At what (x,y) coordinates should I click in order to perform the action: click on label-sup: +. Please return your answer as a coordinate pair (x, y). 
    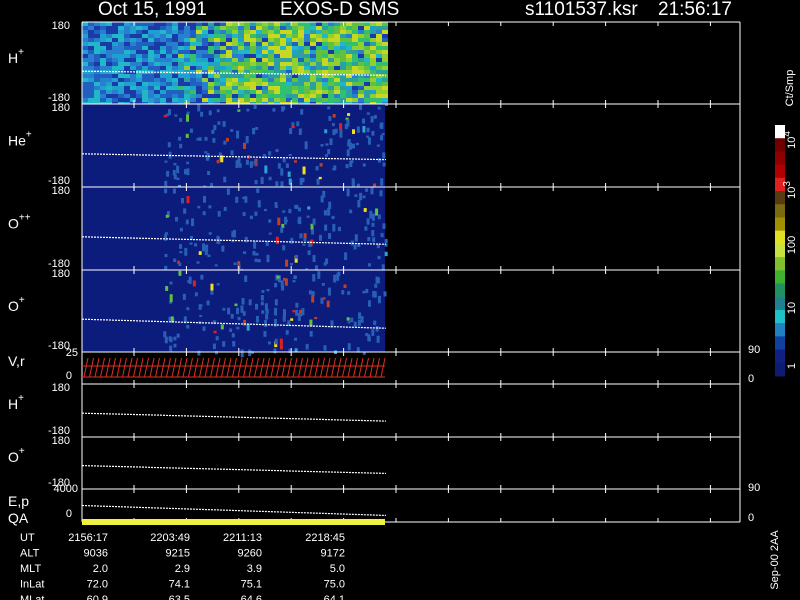
    Looking at the image, I should click on (21, 52).